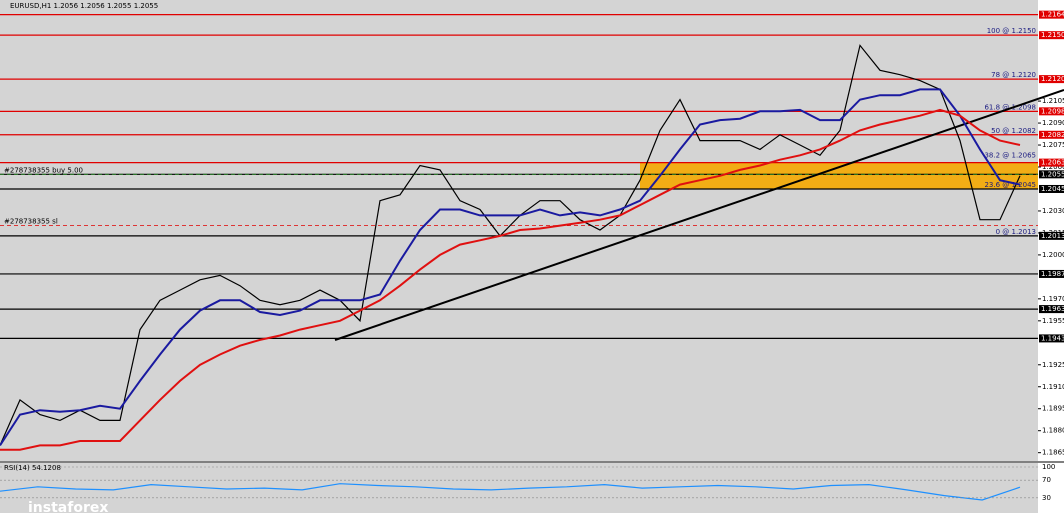 Image resolution: width=1064 pixels, height=513 pixels. I want to click on y-tick-label: 1.1880, so click(1053, 431).